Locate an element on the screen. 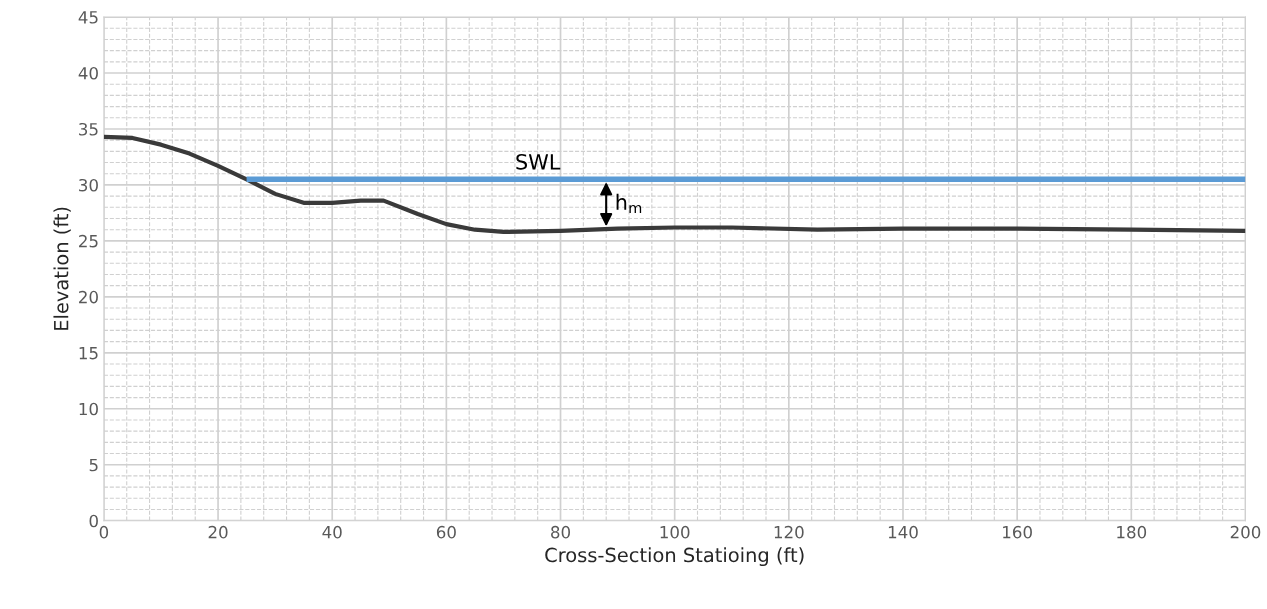 The width and height of the screenshot is (1267, 609). x-axis-title: Cross-Section Statioing (ft) is located at coordinates (674, 557).